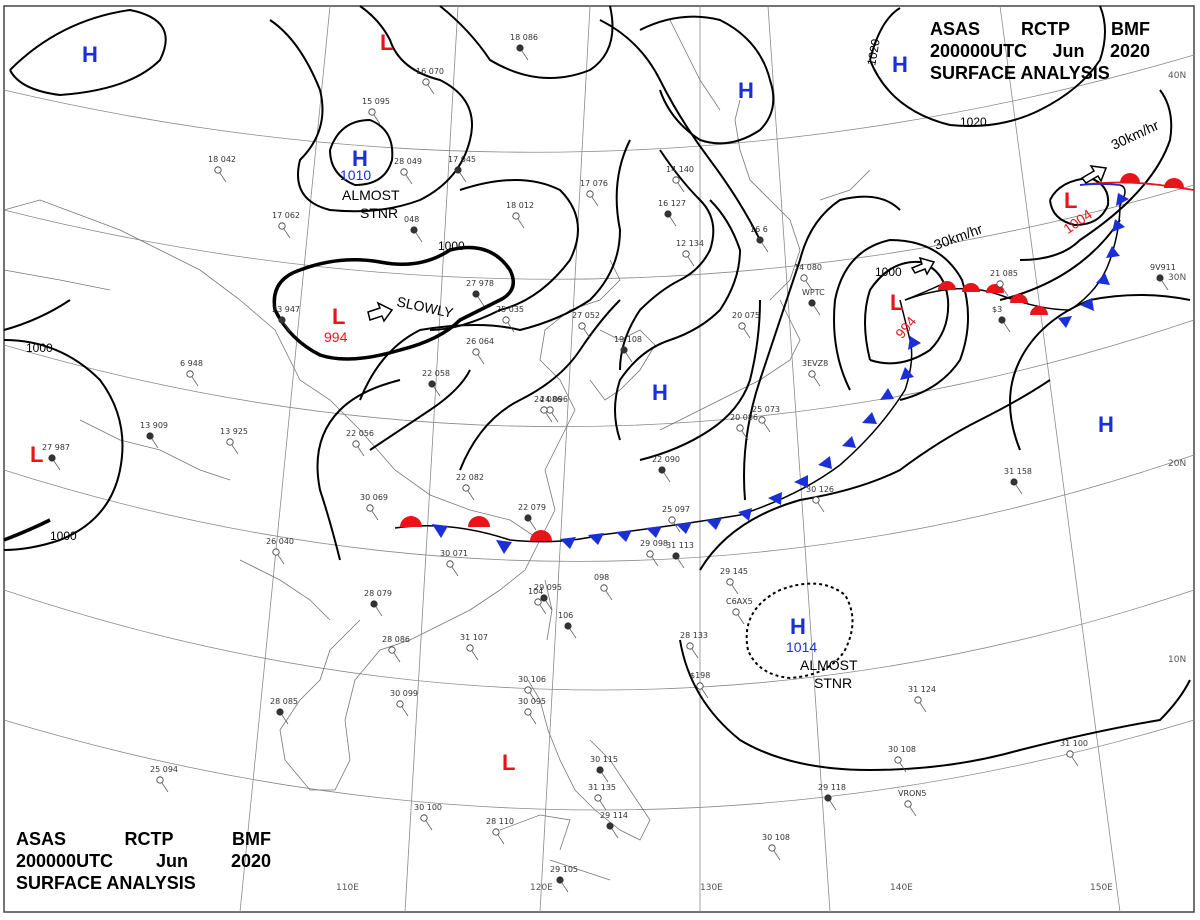 The image size is (1200, 920). Describe the element at coordinates (149, 839) in the screenshot. I see `header-bl-station: RCTP` at that location.